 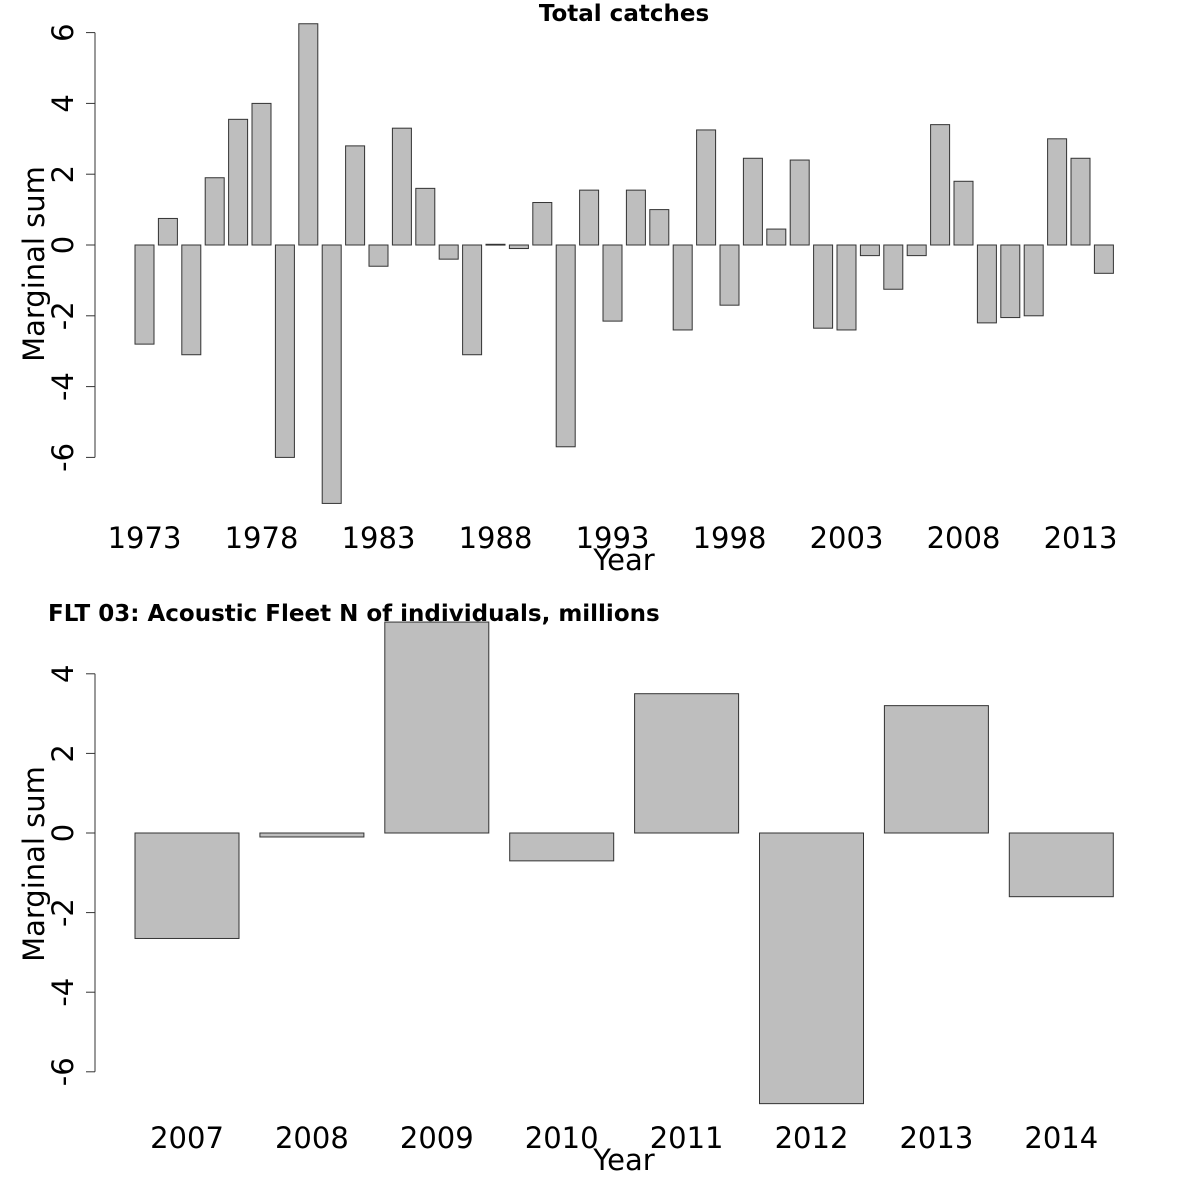 What do you see at coordinates (145, 538) in the screenshot?
I see `x-tick-label: 1973` at bounding box center [145, 538].